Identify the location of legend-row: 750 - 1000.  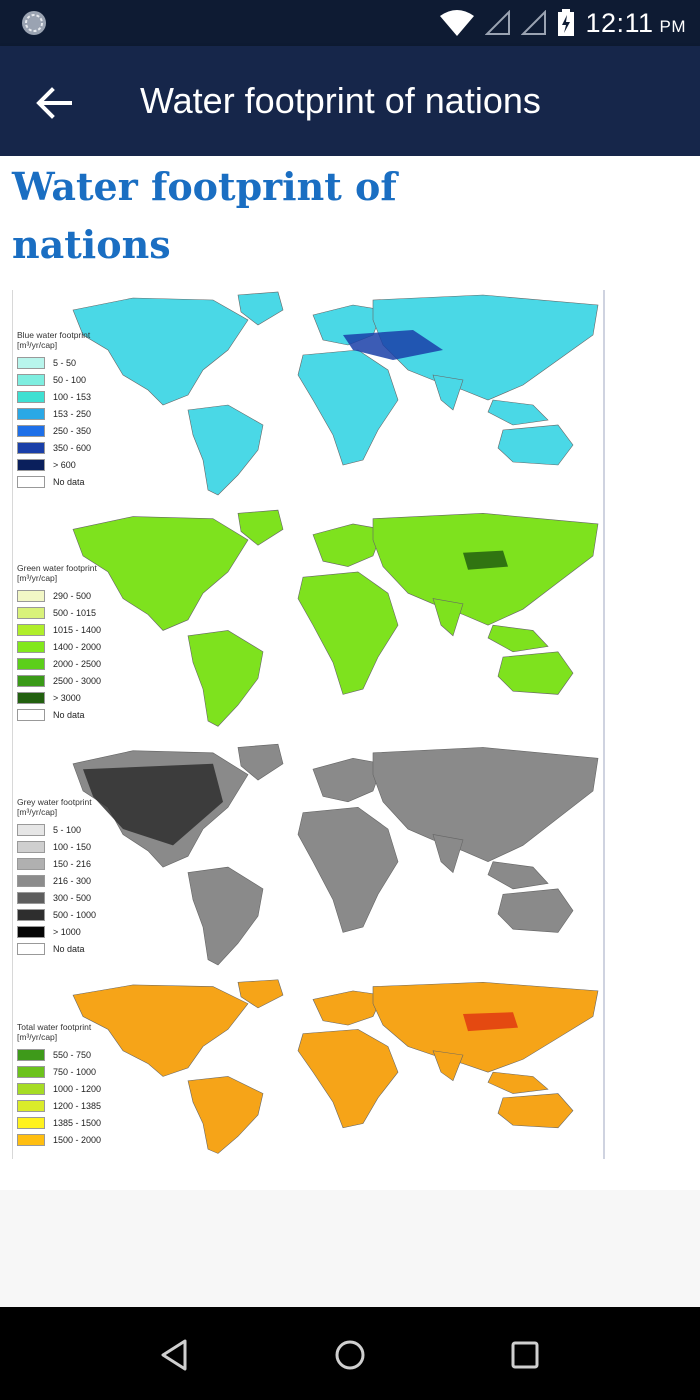
(59, 1071).